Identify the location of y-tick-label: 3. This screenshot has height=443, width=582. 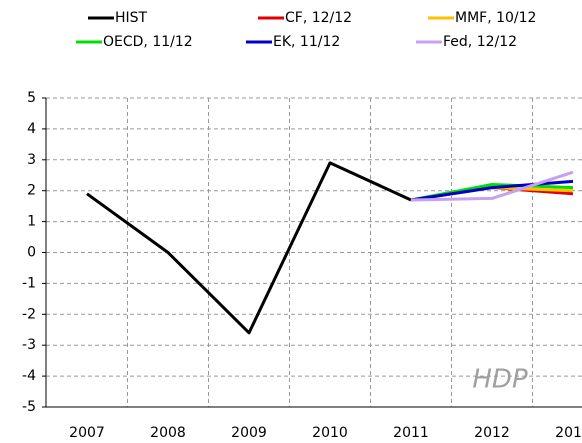
(31, 160).